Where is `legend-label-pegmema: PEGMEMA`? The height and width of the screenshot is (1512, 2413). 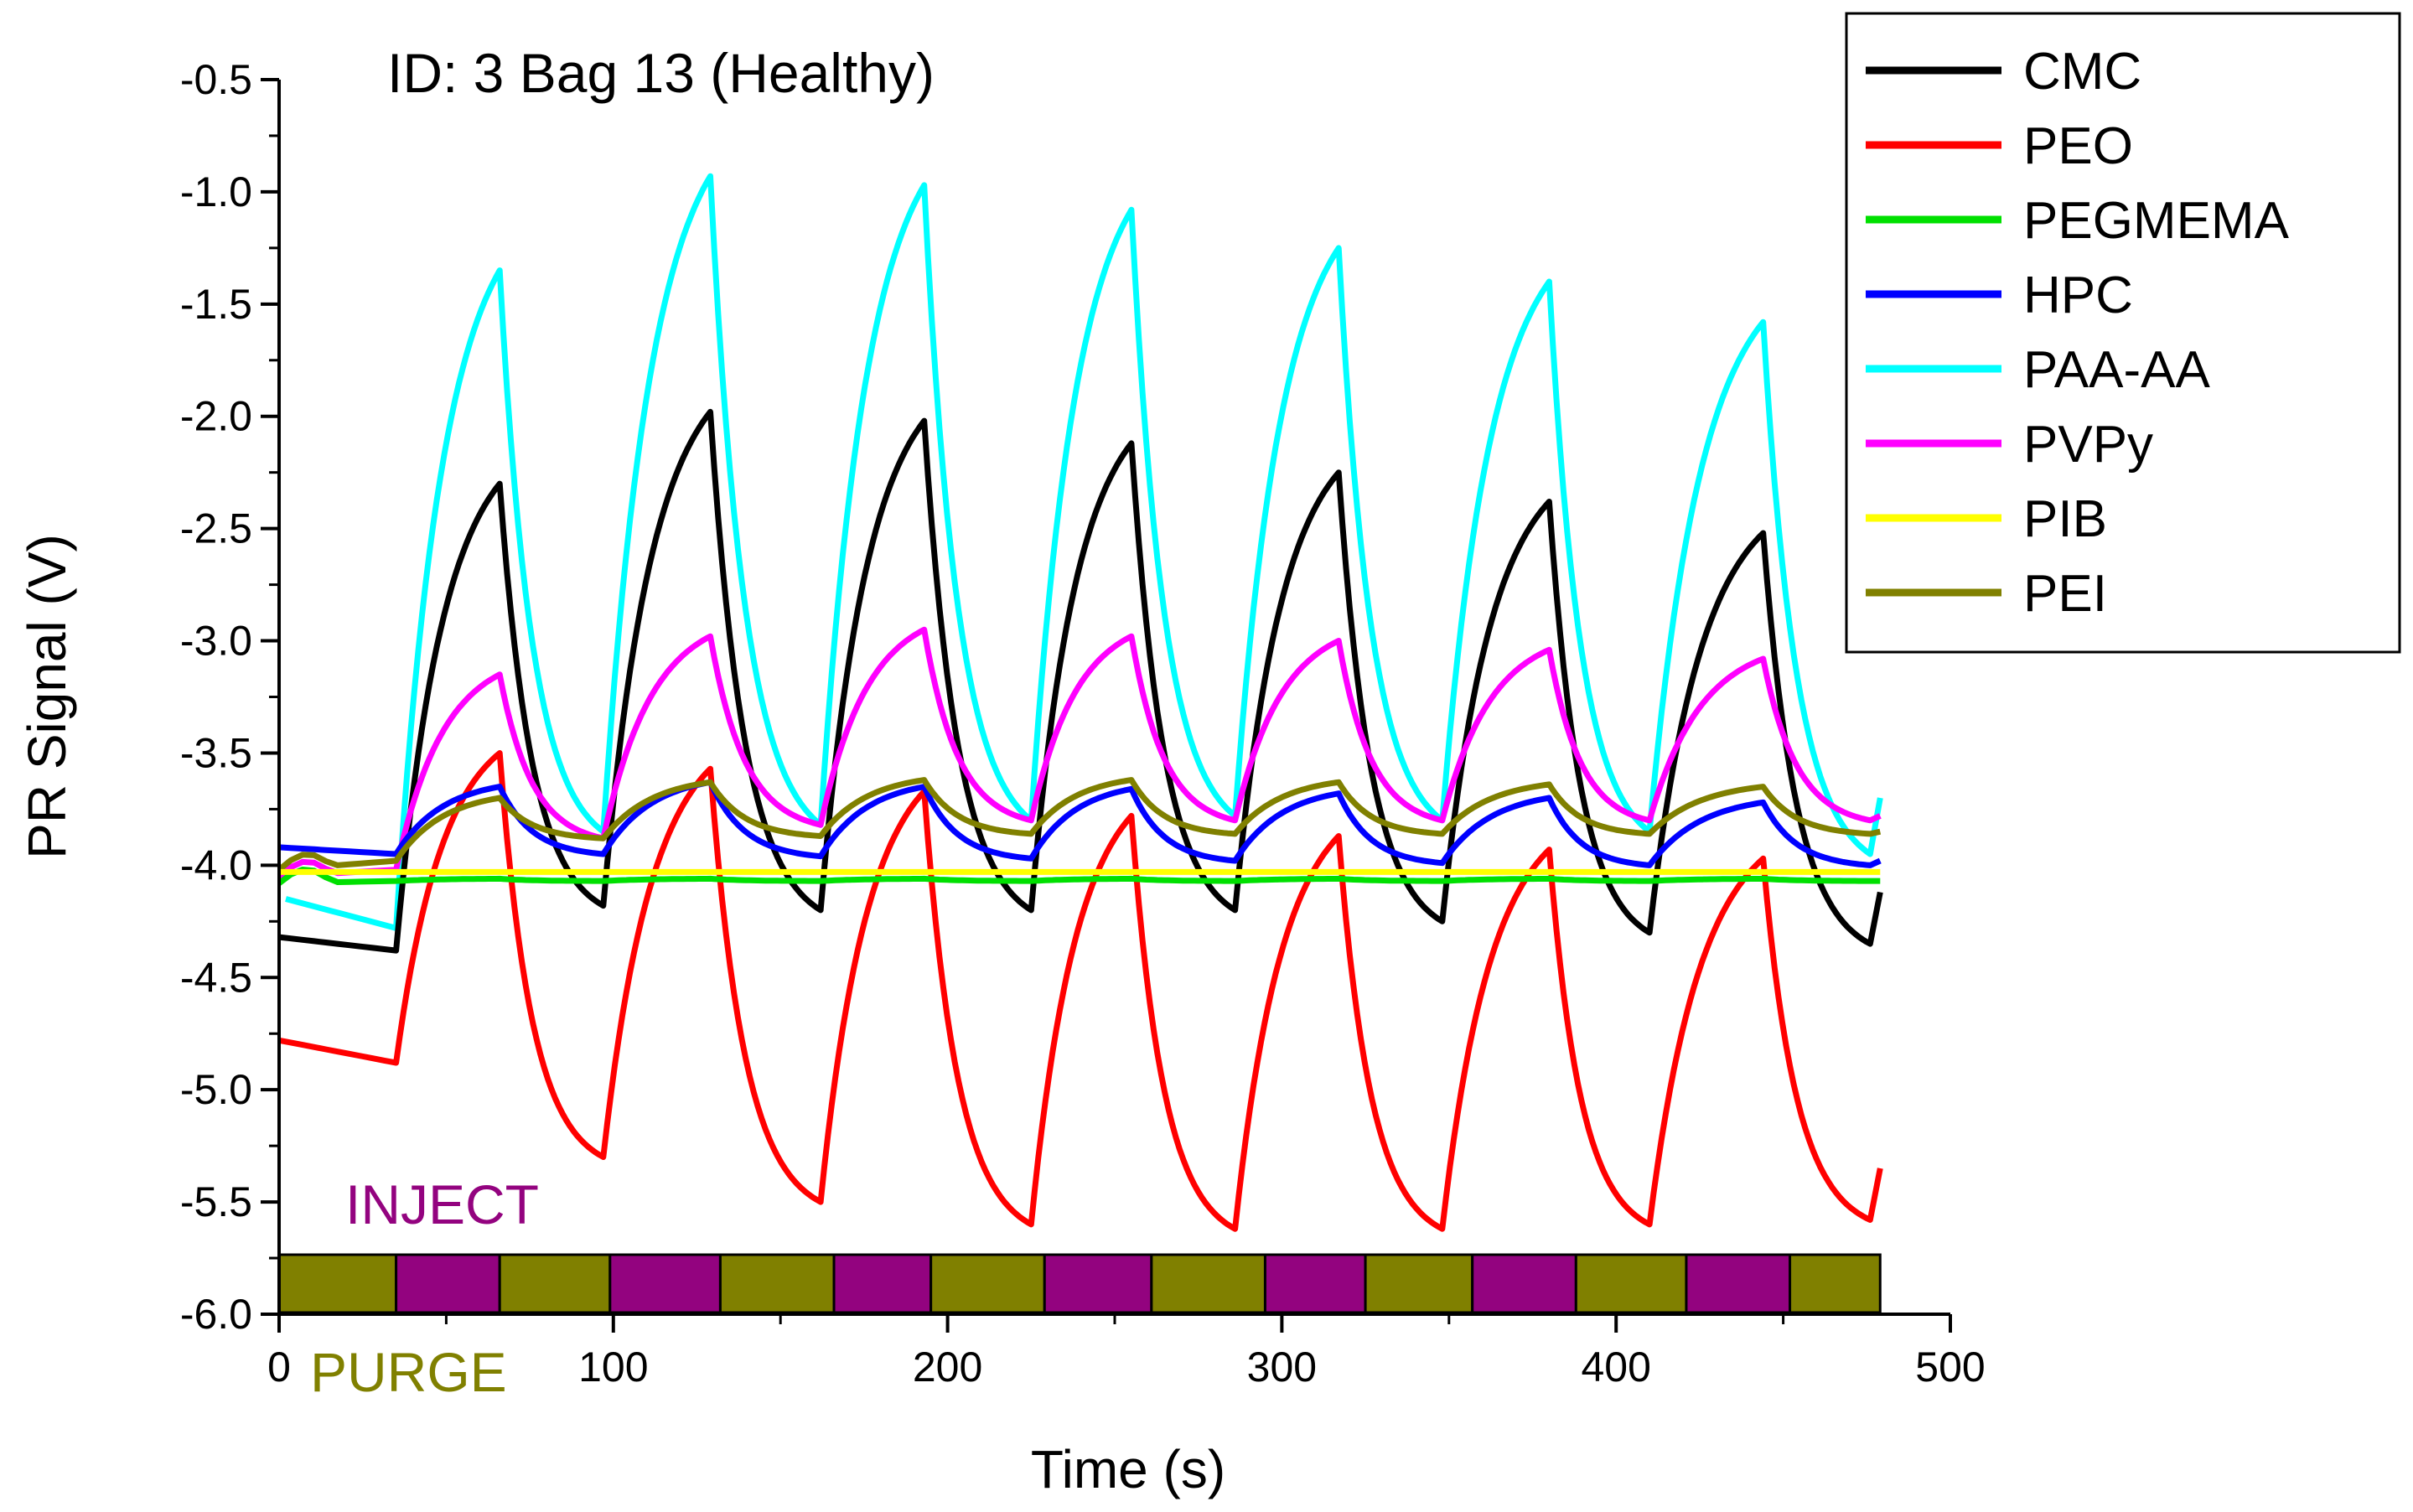 legend-label-pegmema: PEGMEMA is located at coordinates (2157, 221).